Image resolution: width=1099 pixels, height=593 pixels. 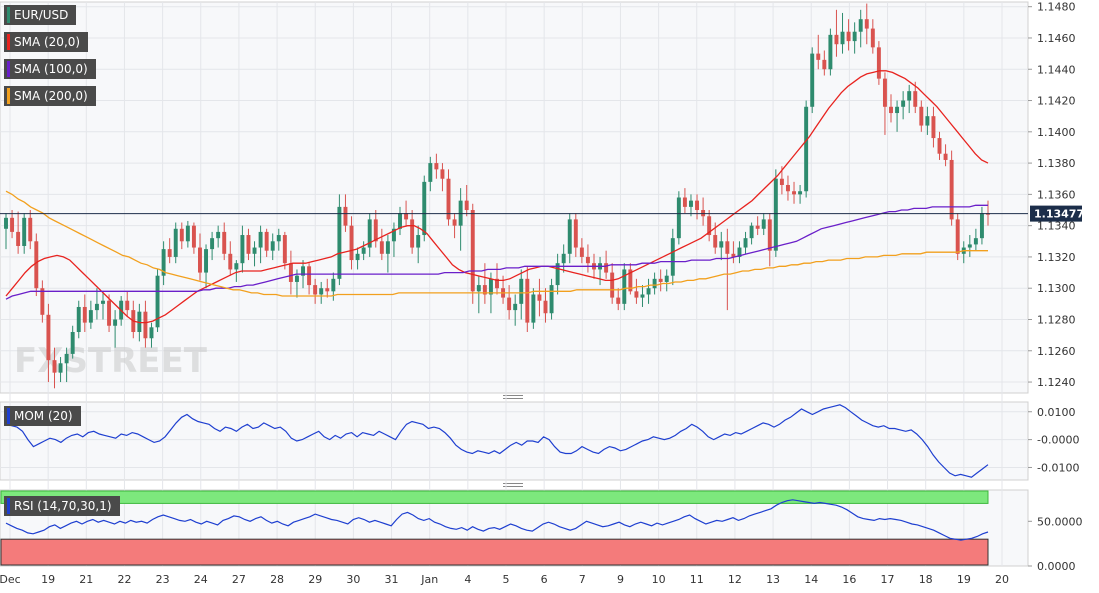 I want to click on momentum-panel, so click(x=514, y=441).